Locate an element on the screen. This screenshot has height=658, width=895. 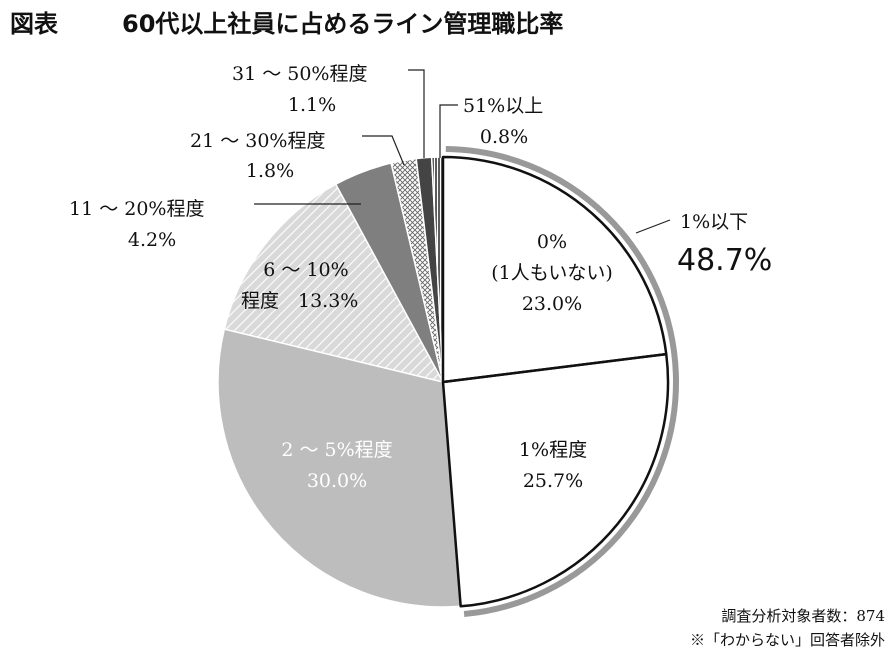
pie-slice-outline-one is located at coordinates (555, 480).